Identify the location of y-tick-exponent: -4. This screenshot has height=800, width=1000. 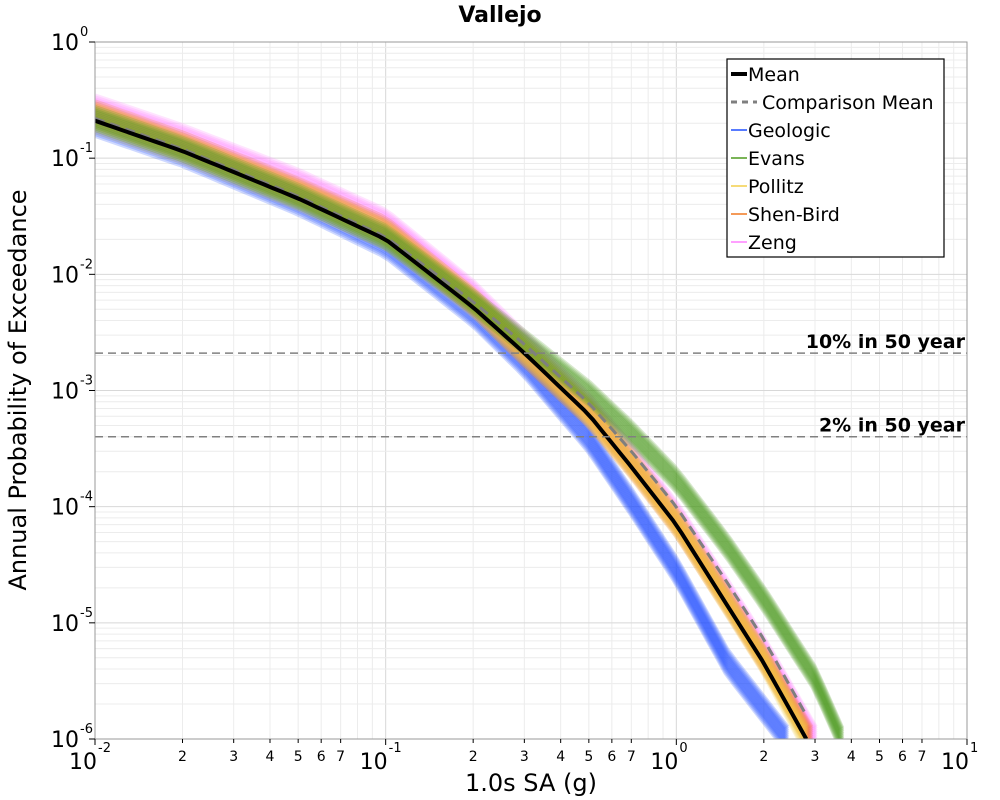
(86, 497).